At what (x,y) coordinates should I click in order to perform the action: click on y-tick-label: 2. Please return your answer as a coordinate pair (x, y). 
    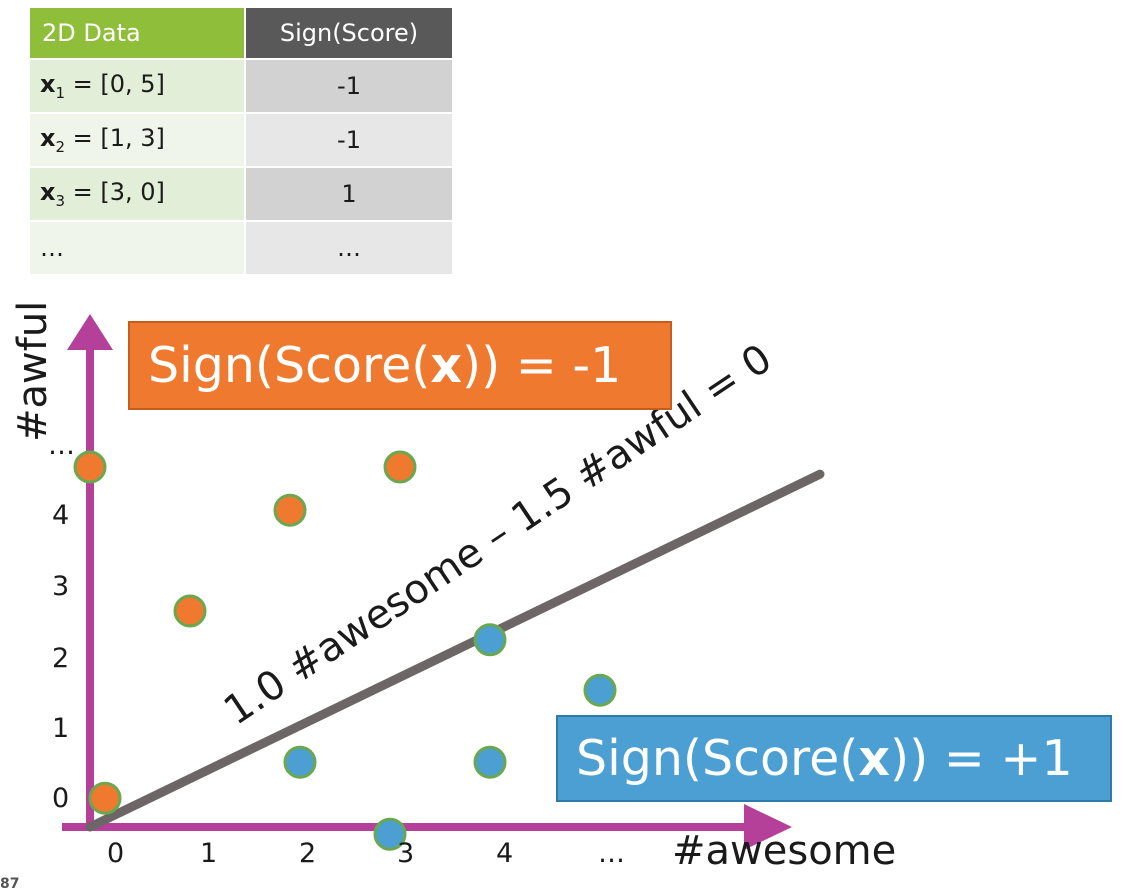
    Looking at the image, I should click on (61, 658).